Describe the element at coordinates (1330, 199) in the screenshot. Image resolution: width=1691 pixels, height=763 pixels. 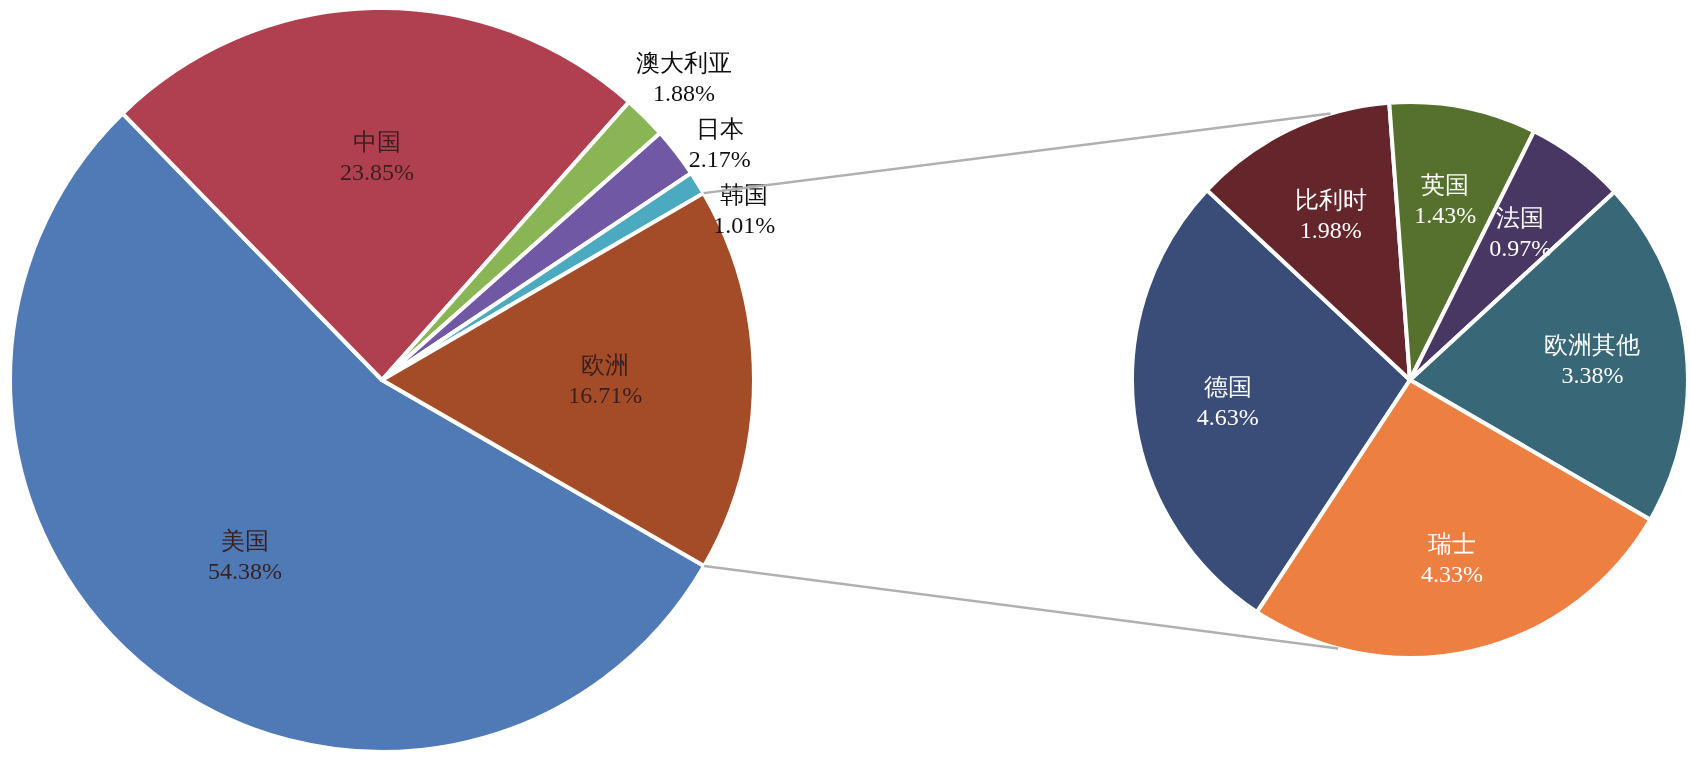
I see `slice-label: 比利时` at that location.